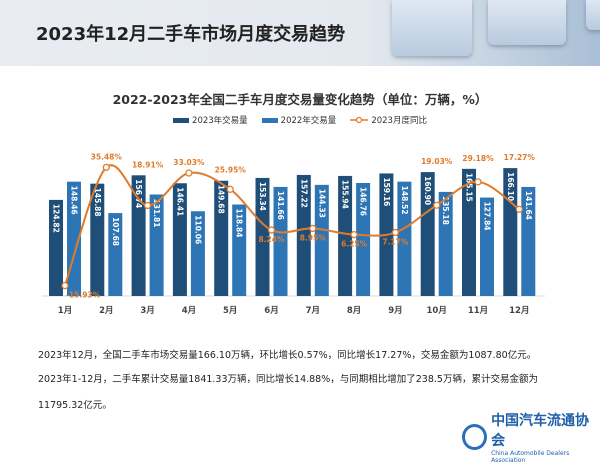  I want to click on x-tick-label: 5月, so click(230, 311).